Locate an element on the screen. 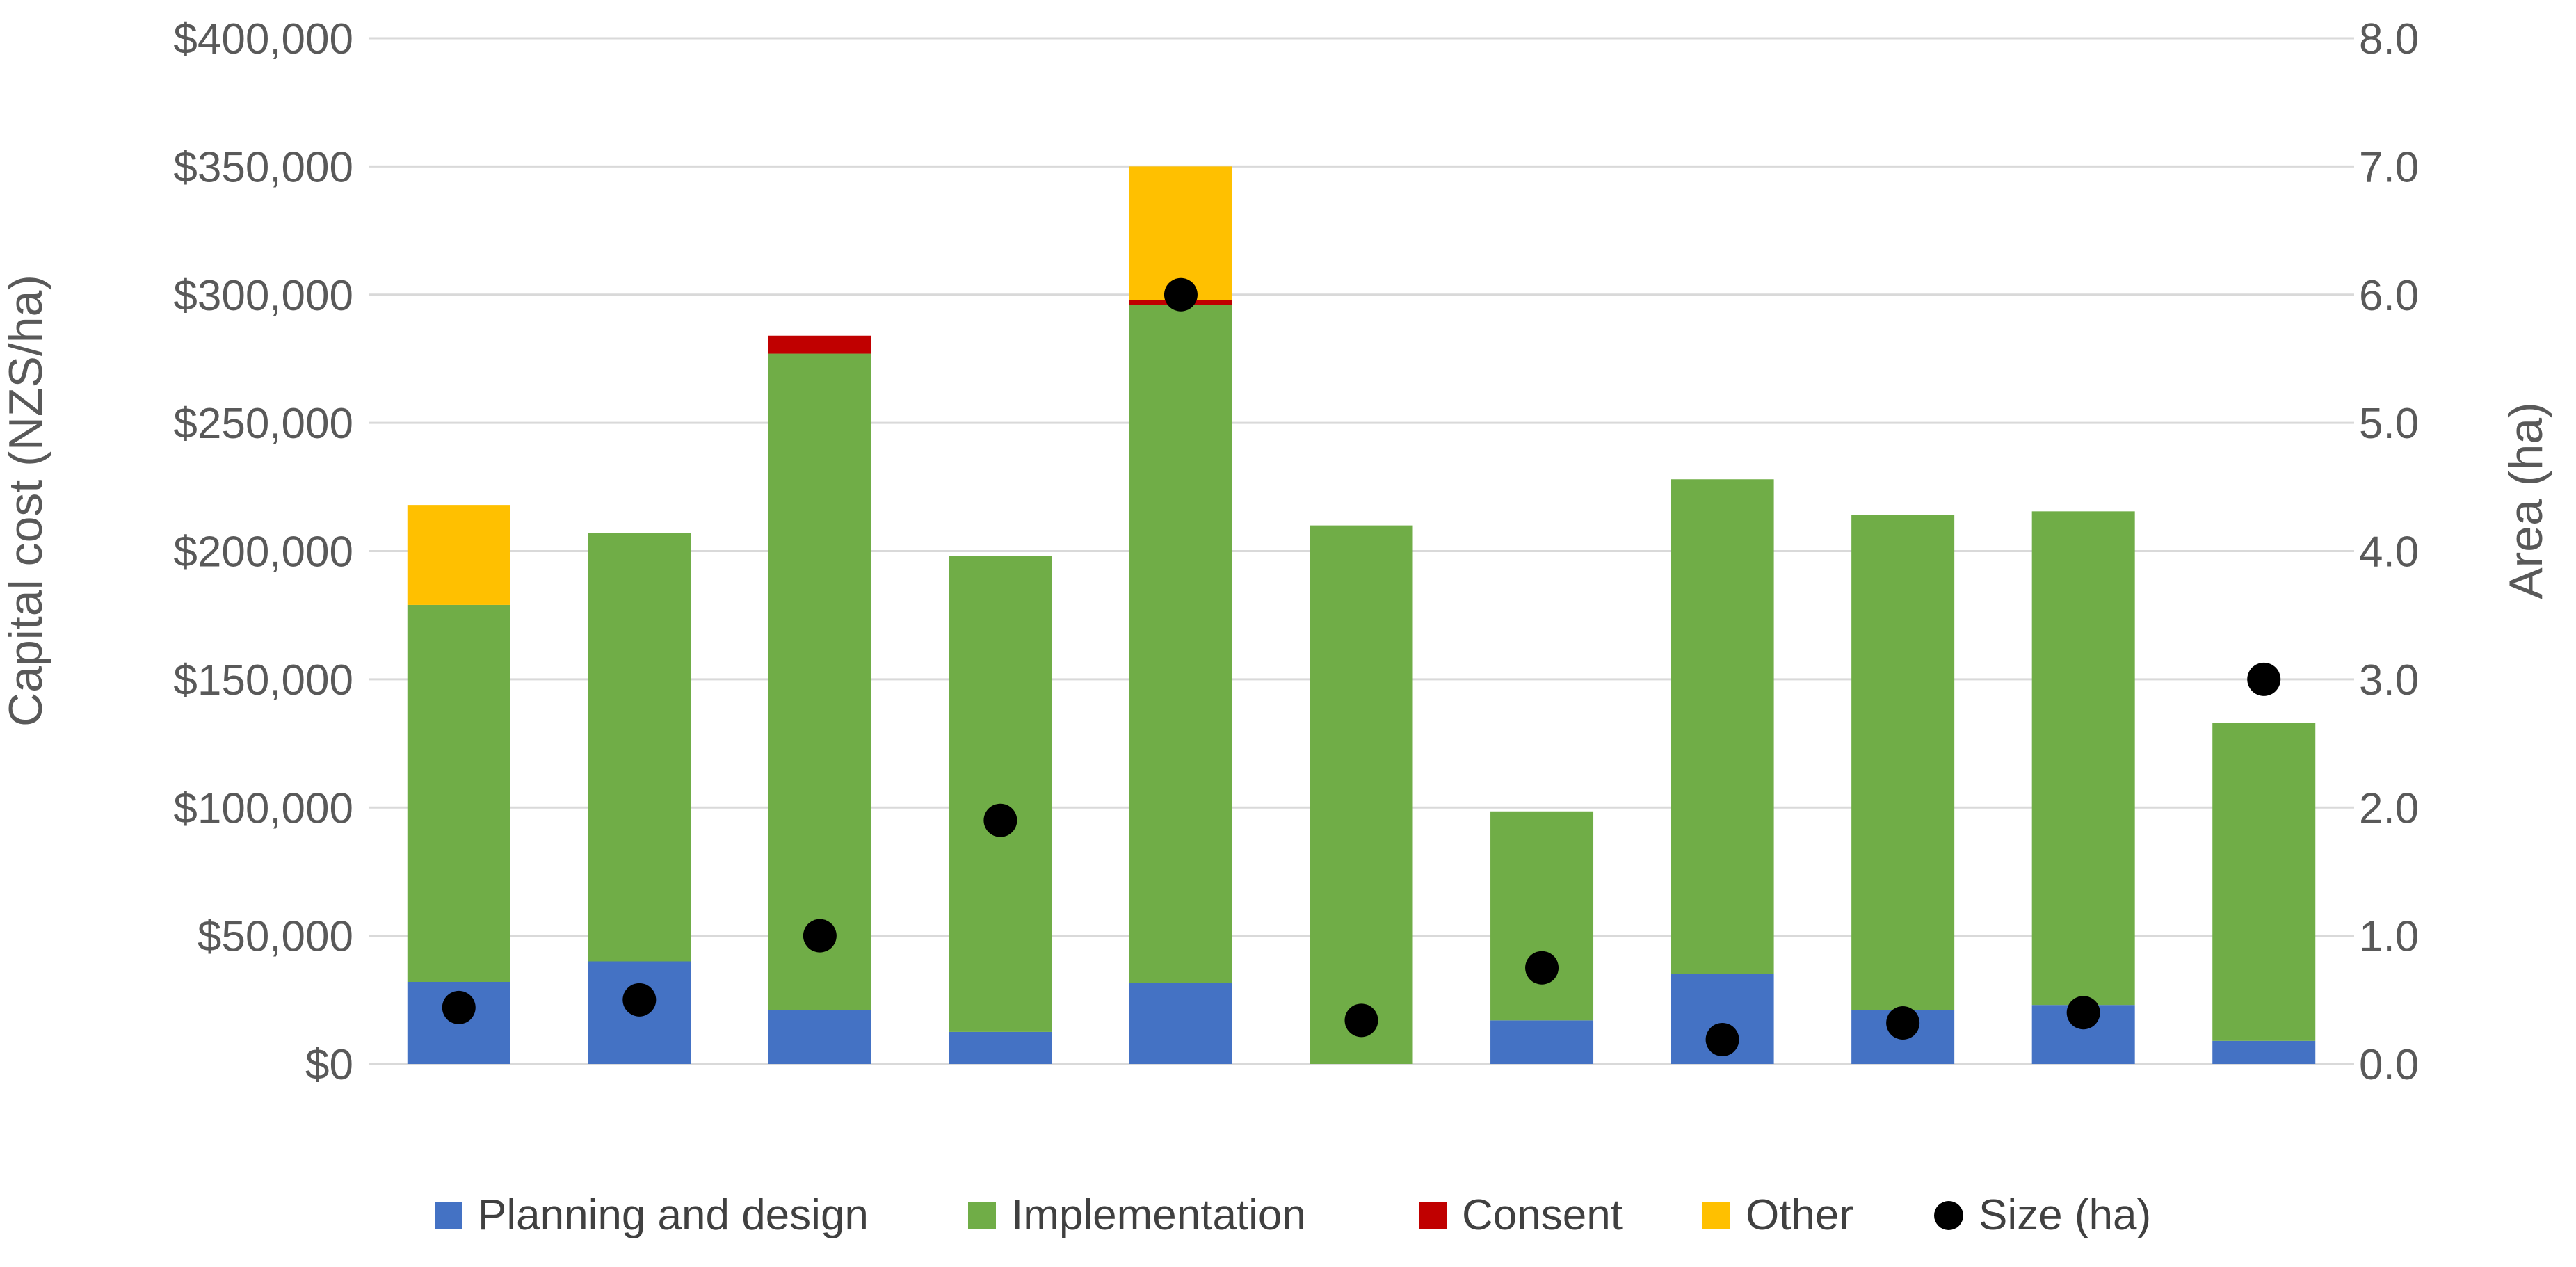 The height and width of the screenshot is (1267, 2576). bar-segment-consent is located at coordinates (819, 344).